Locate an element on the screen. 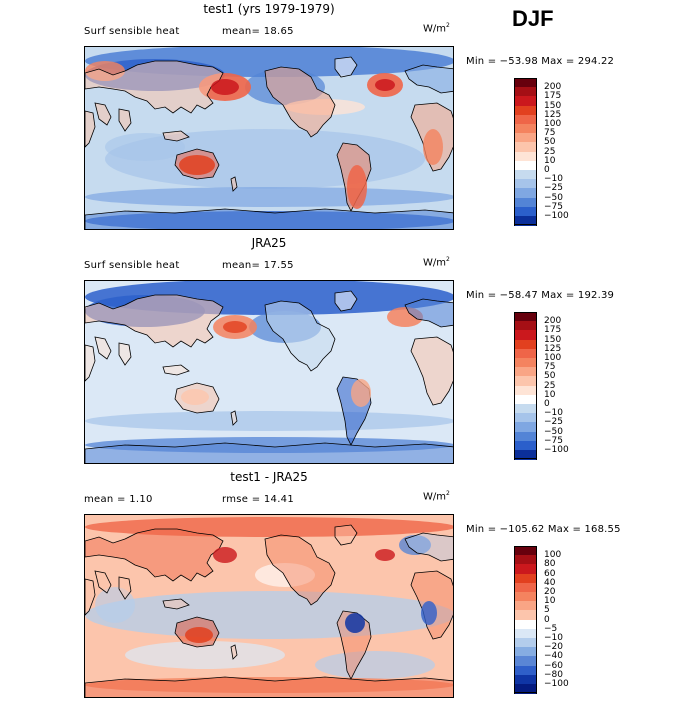  panel-title: JRA25 is located at coordinates (269, 243).